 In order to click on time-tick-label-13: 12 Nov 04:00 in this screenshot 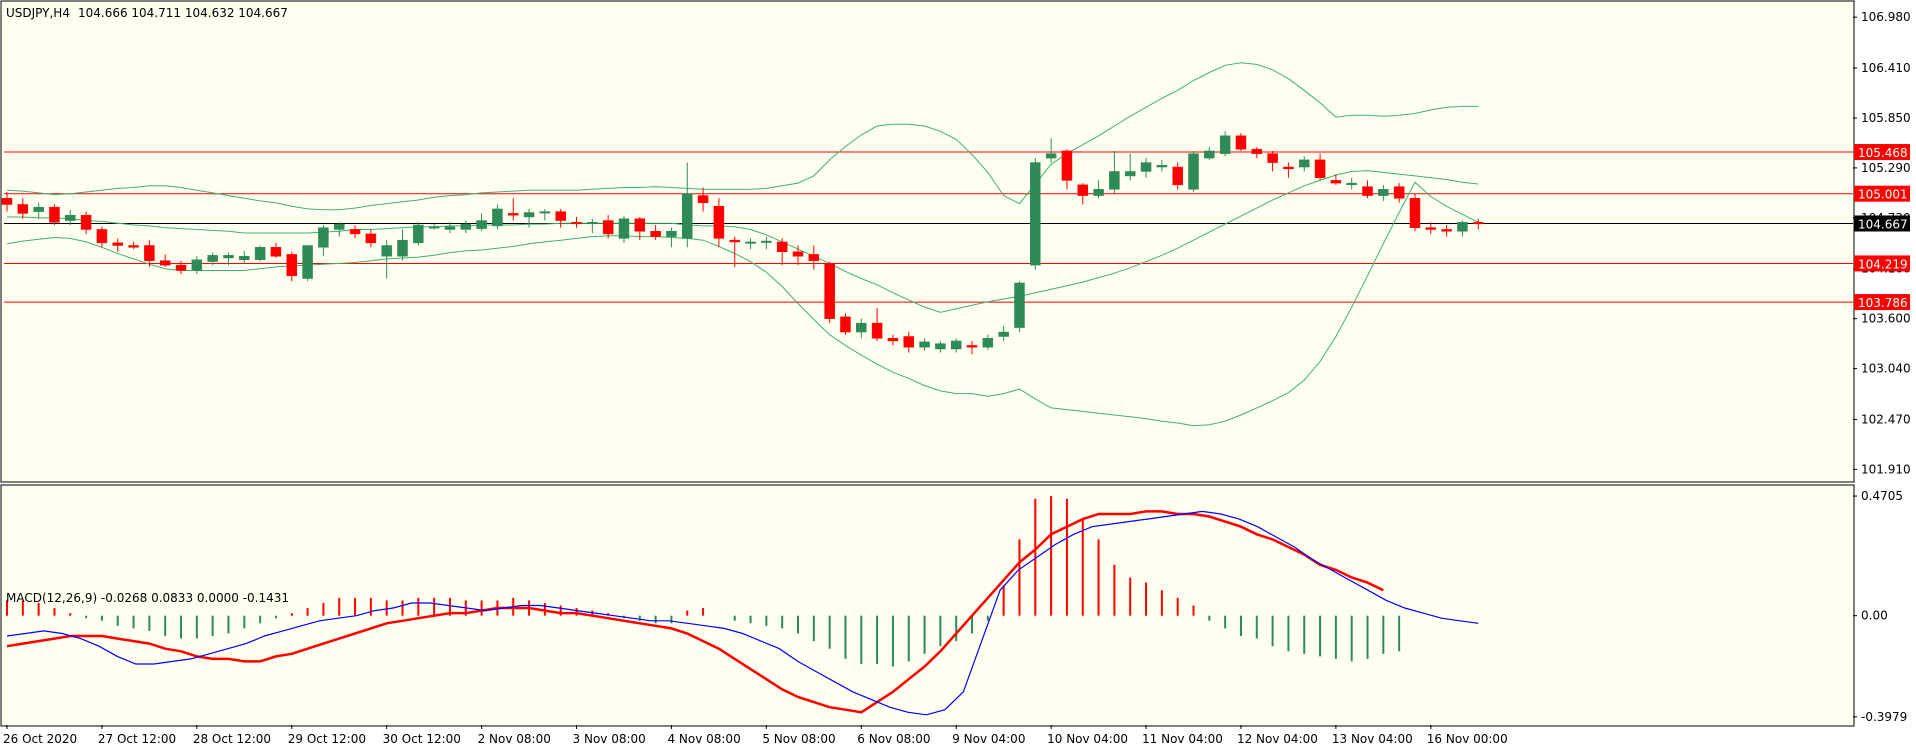, I will do `click(1277, 739)`.